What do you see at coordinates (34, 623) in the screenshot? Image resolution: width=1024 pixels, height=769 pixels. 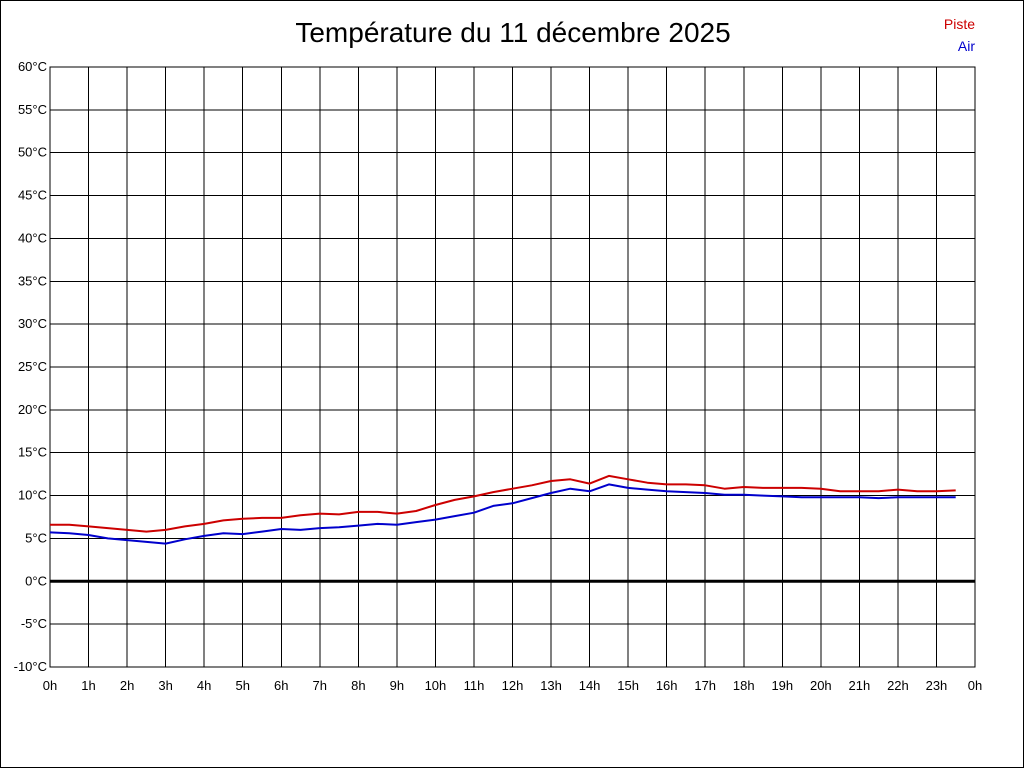 I see `y-tick-label: -5°C` at bounding box center [34, 623].